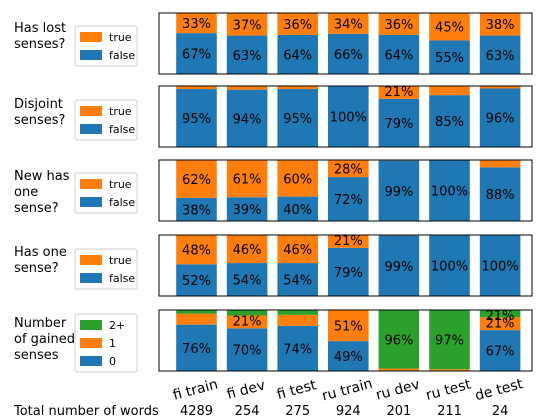 This screenshot has height=419, width=538. What do you see at coordinates (247, 88) in the screenshot?
I see `bar-segment-p1-c1-s1` at bounding box center [247, 88].